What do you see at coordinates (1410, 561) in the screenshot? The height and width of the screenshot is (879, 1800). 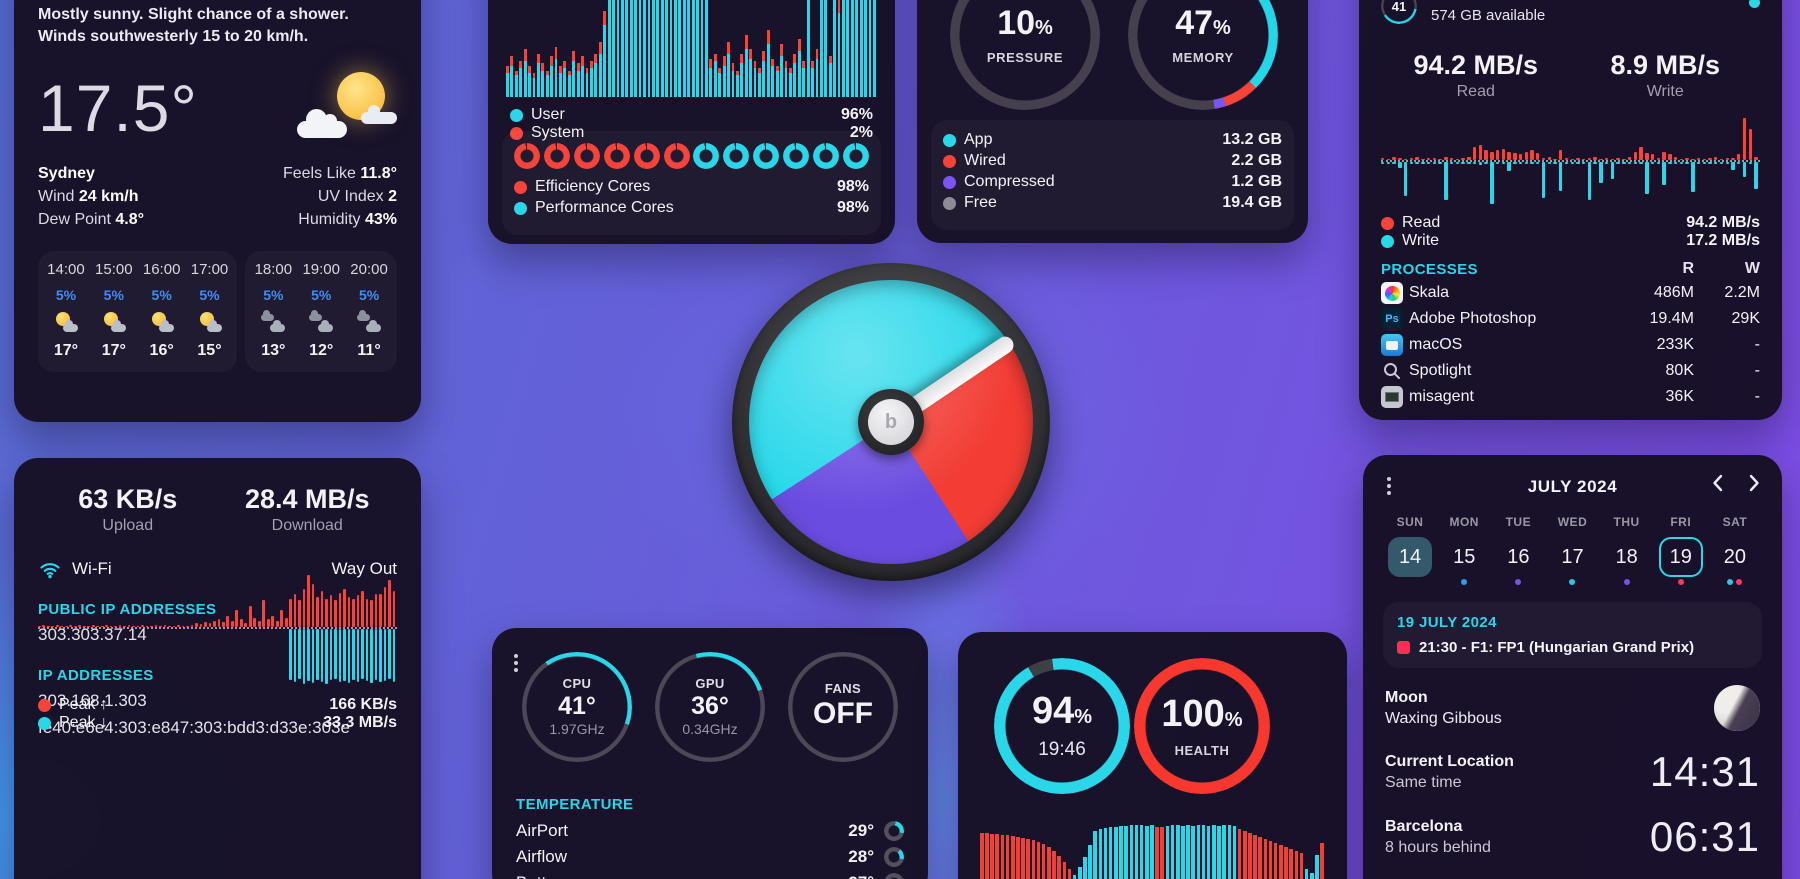 I see `calendar-day: 14` at bounding box center [1410, 561].